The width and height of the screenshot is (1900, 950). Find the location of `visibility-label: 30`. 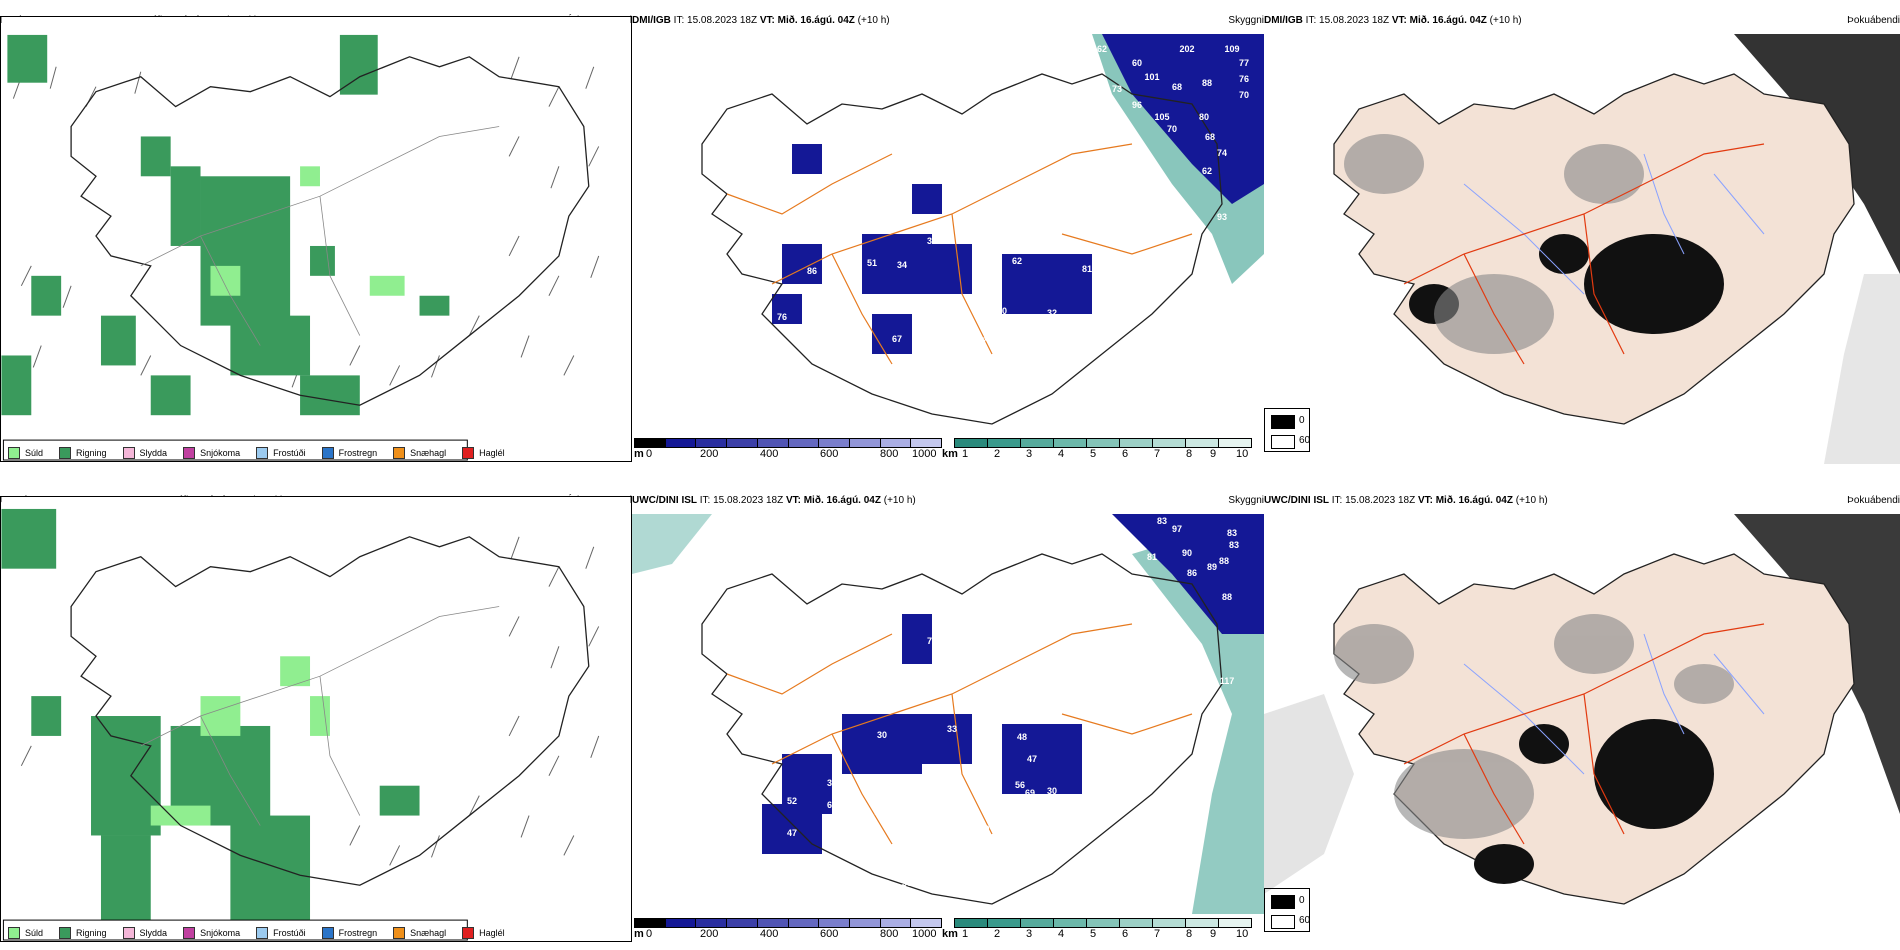

visibility-label: 30 is located at coordinates (1052, 791).